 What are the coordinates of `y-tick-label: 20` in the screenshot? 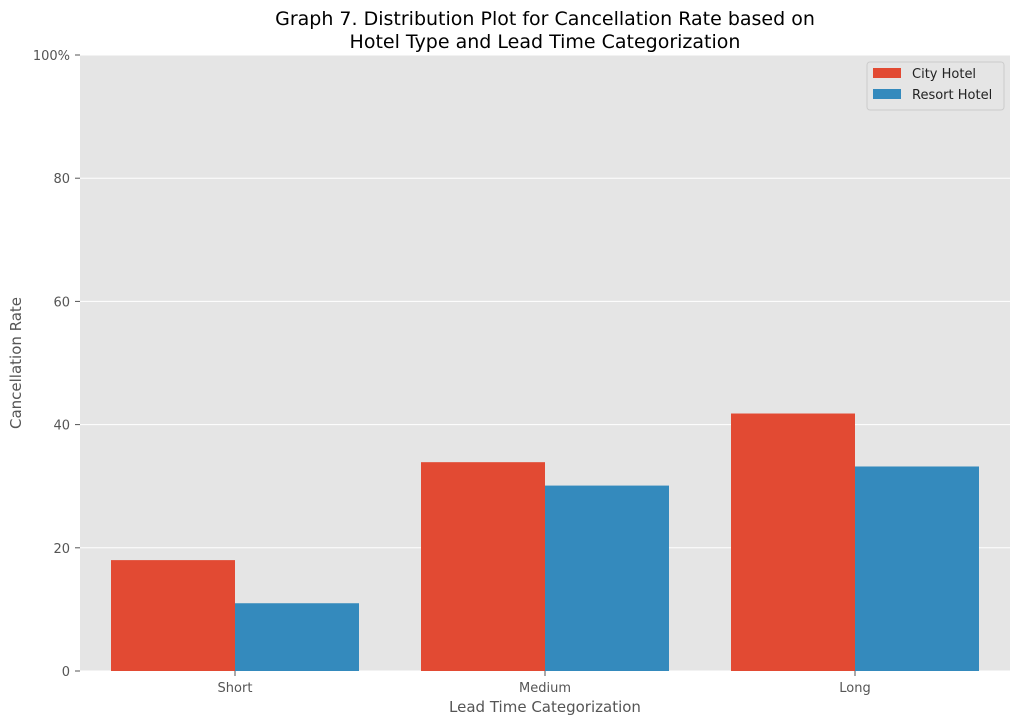 It's located at (61, 549).